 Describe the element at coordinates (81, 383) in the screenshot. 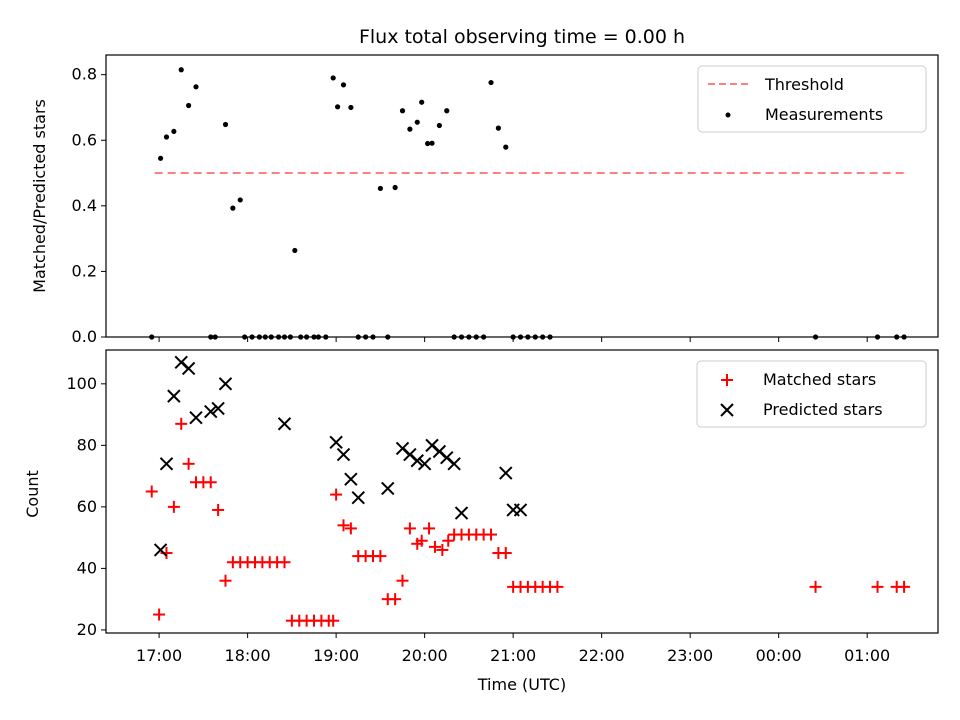

I see `bottom-ytick-label: 100` at that location.